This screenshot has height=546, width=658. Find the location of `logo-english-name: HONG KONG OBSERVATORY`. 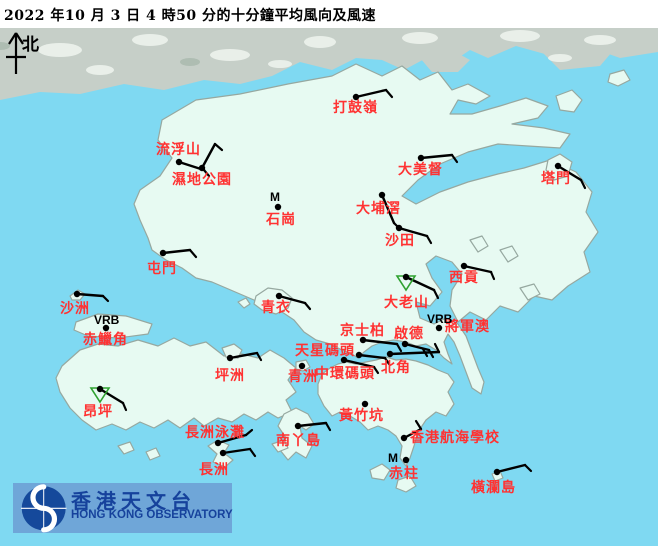

logo-english-name: HONG KONG OBSERVATORY is located at coordinates (152, 515).